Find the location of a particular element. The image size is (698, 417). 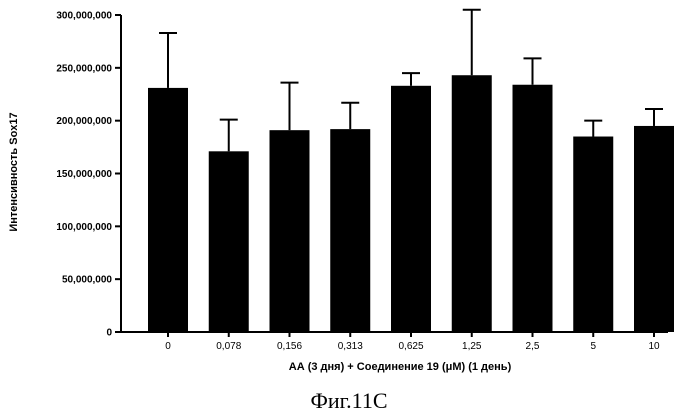

x-tick-label: 0,625 is located at coordinates (410, 346).